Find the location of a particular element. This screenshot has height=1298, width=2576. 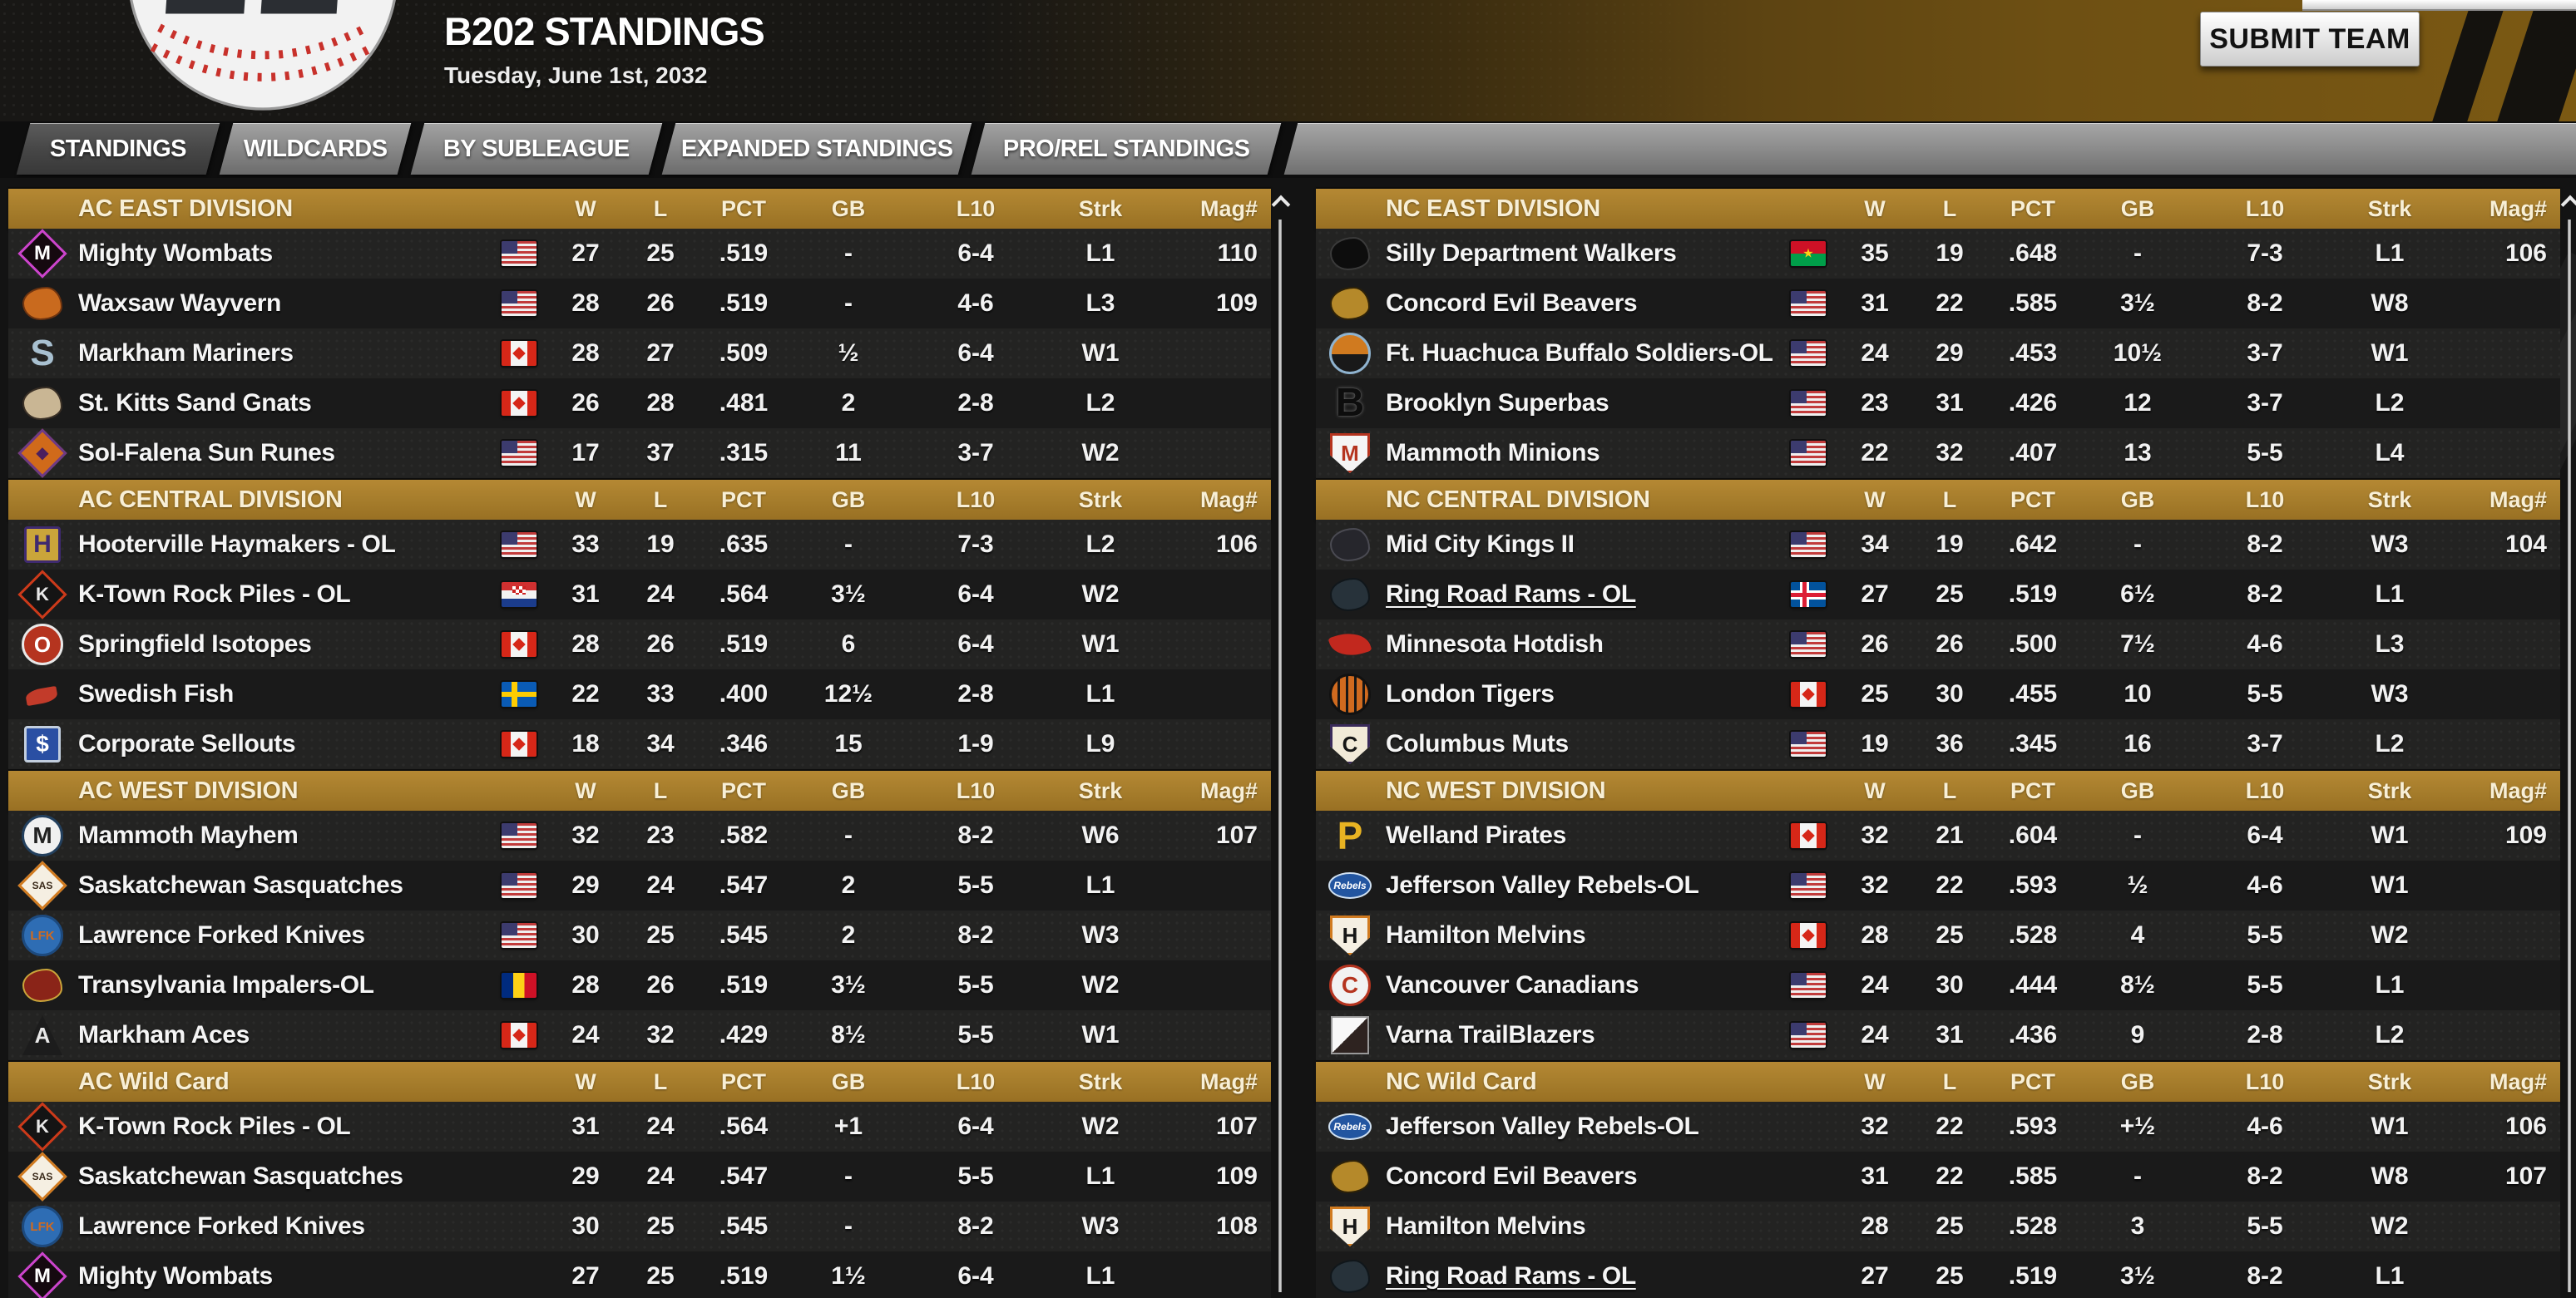

team-row: H Hamilton Melvins 28 25 .528 4 5-5 W2 is located at coordinates (1938, 936).